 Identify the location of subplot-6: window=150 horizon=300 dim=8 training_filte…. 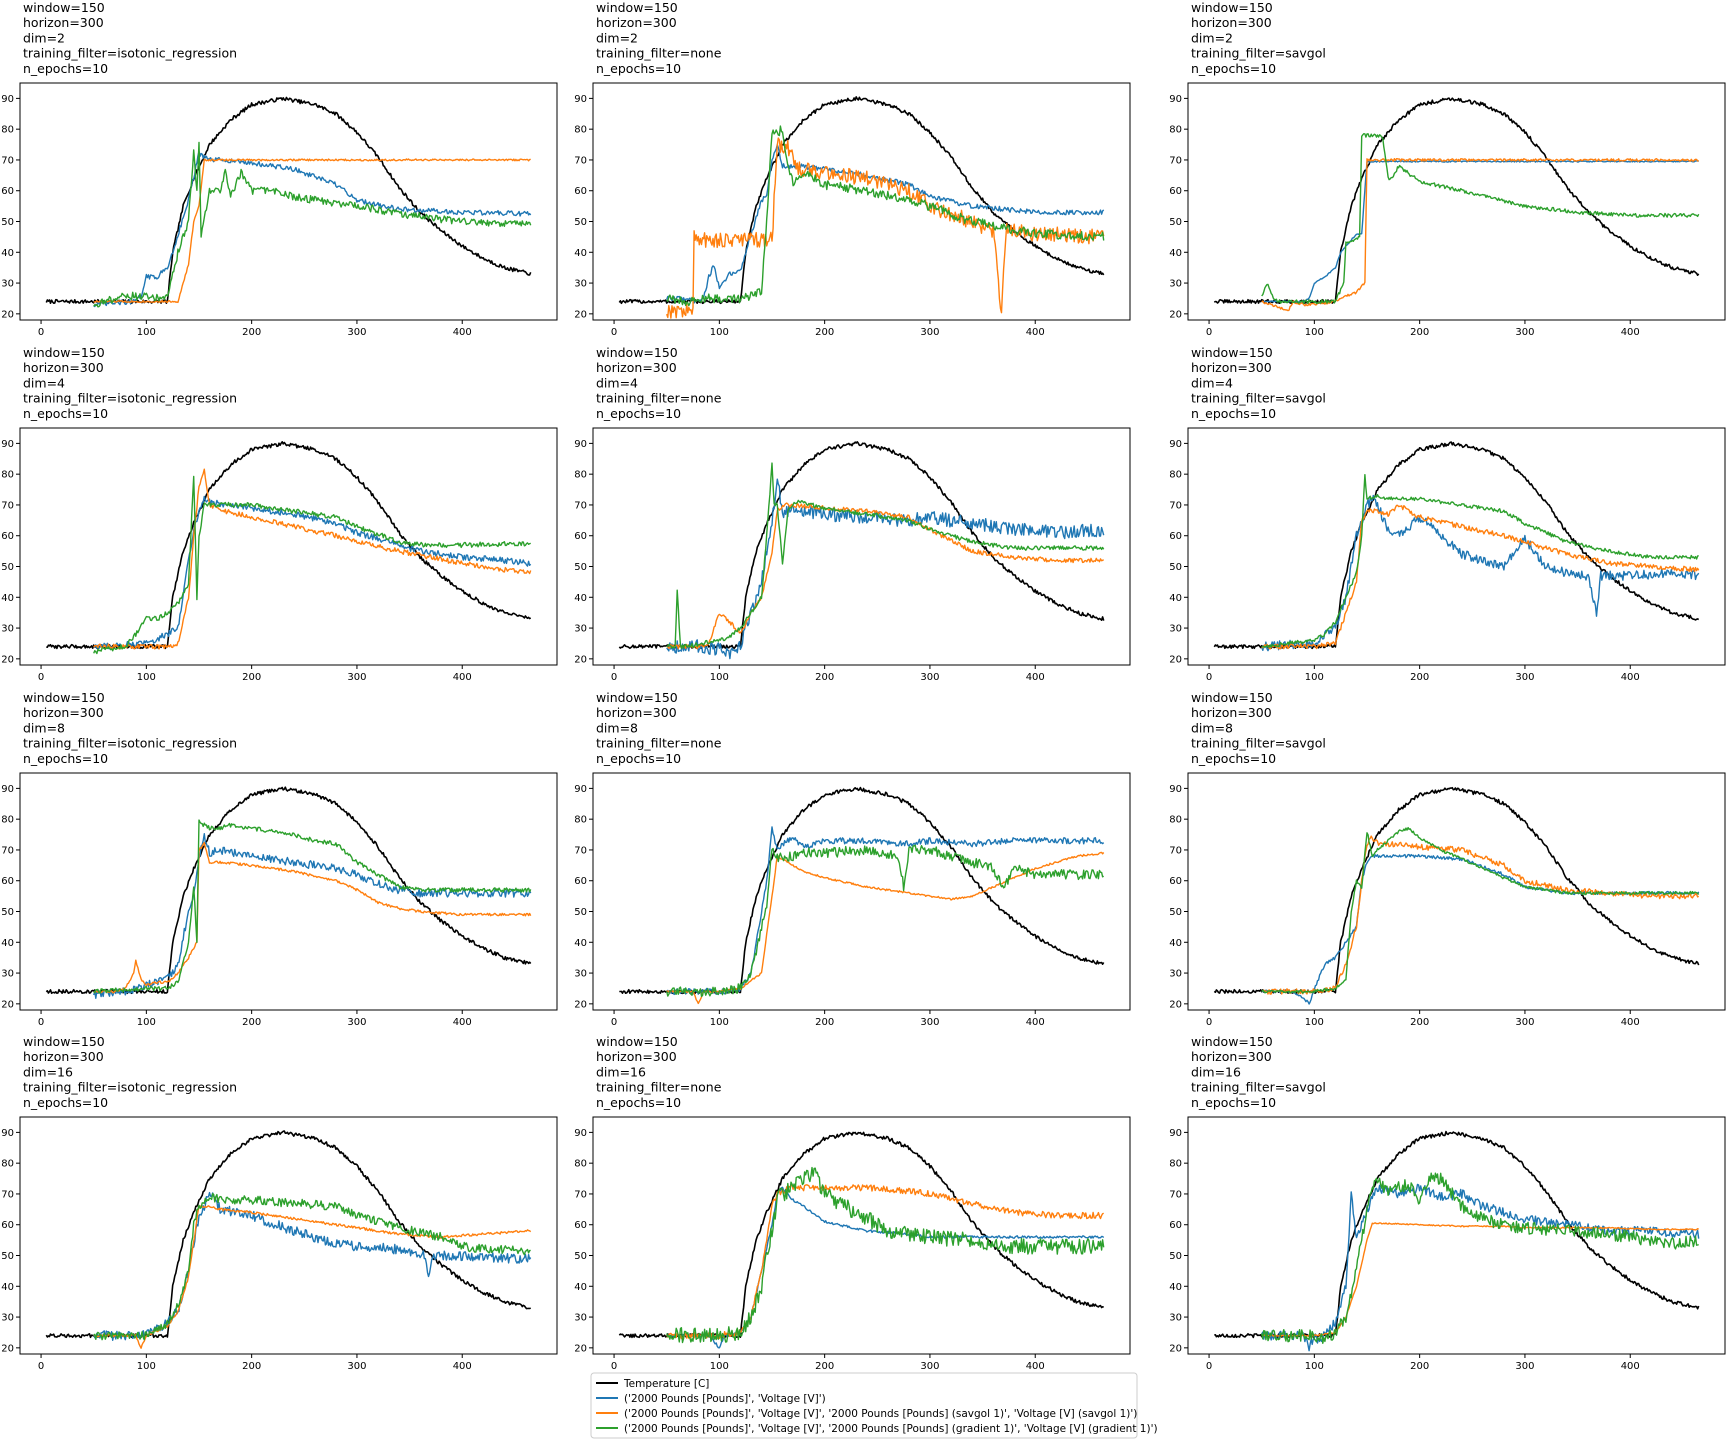
(279, 859).